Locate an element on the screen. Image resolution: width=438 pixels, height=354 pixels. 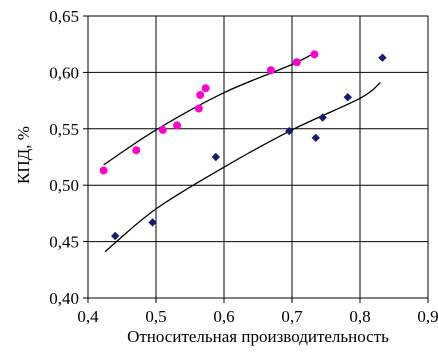
y-tick-label: 0,65 is located at coordinates (64, 16).